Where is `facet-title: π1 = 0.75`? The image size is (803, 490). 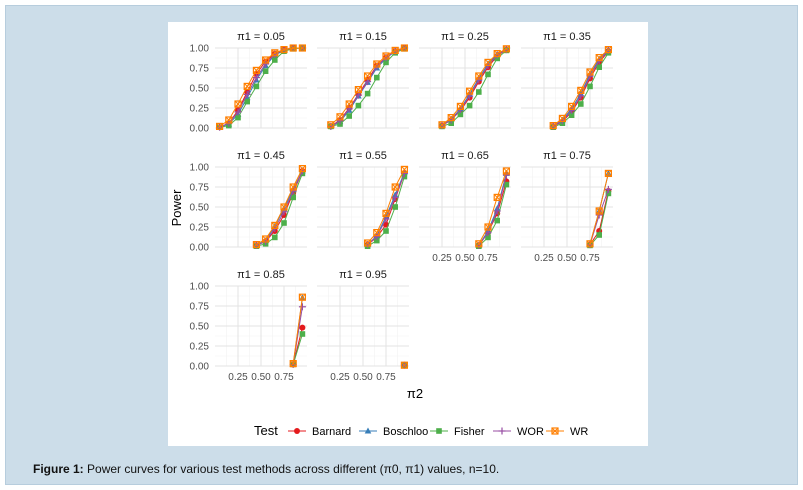
facet-title: π1 = 0.75 is located at coordinates (567, 156).